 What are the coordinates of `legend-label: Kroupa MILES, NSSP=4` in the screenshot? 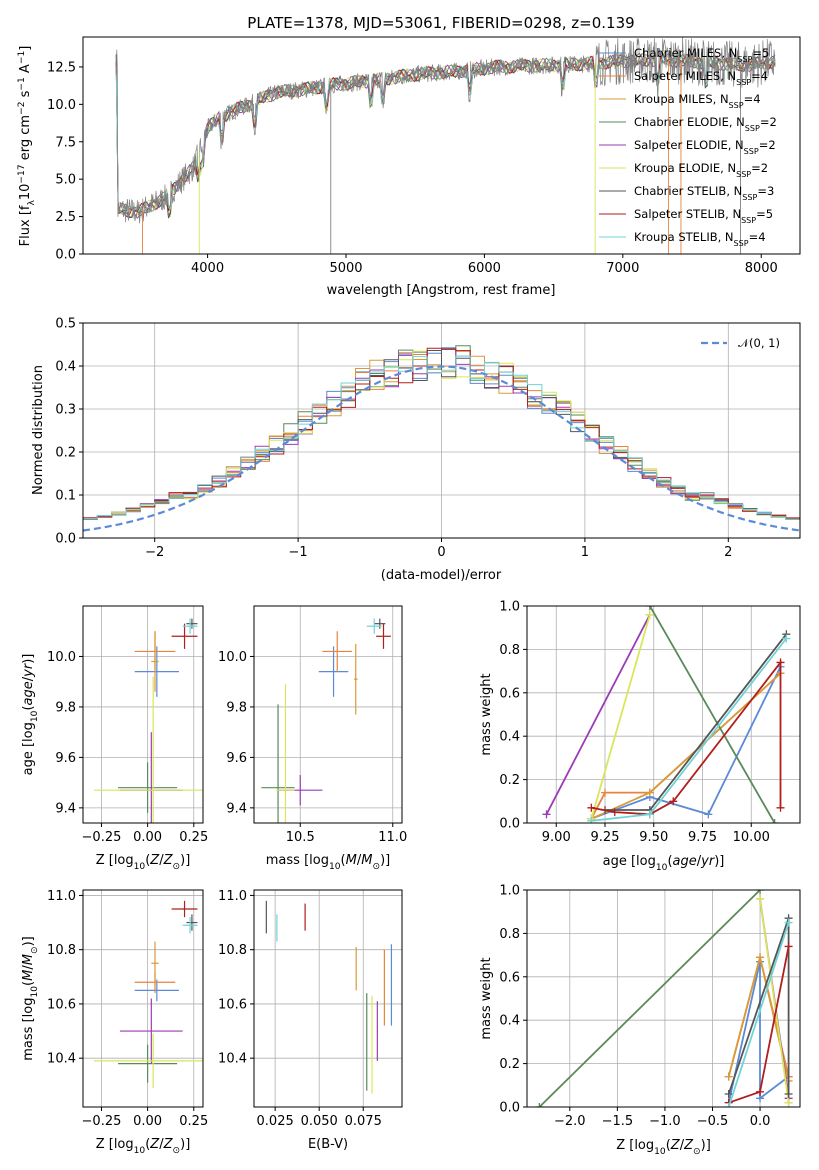 It's located at (697, 101).